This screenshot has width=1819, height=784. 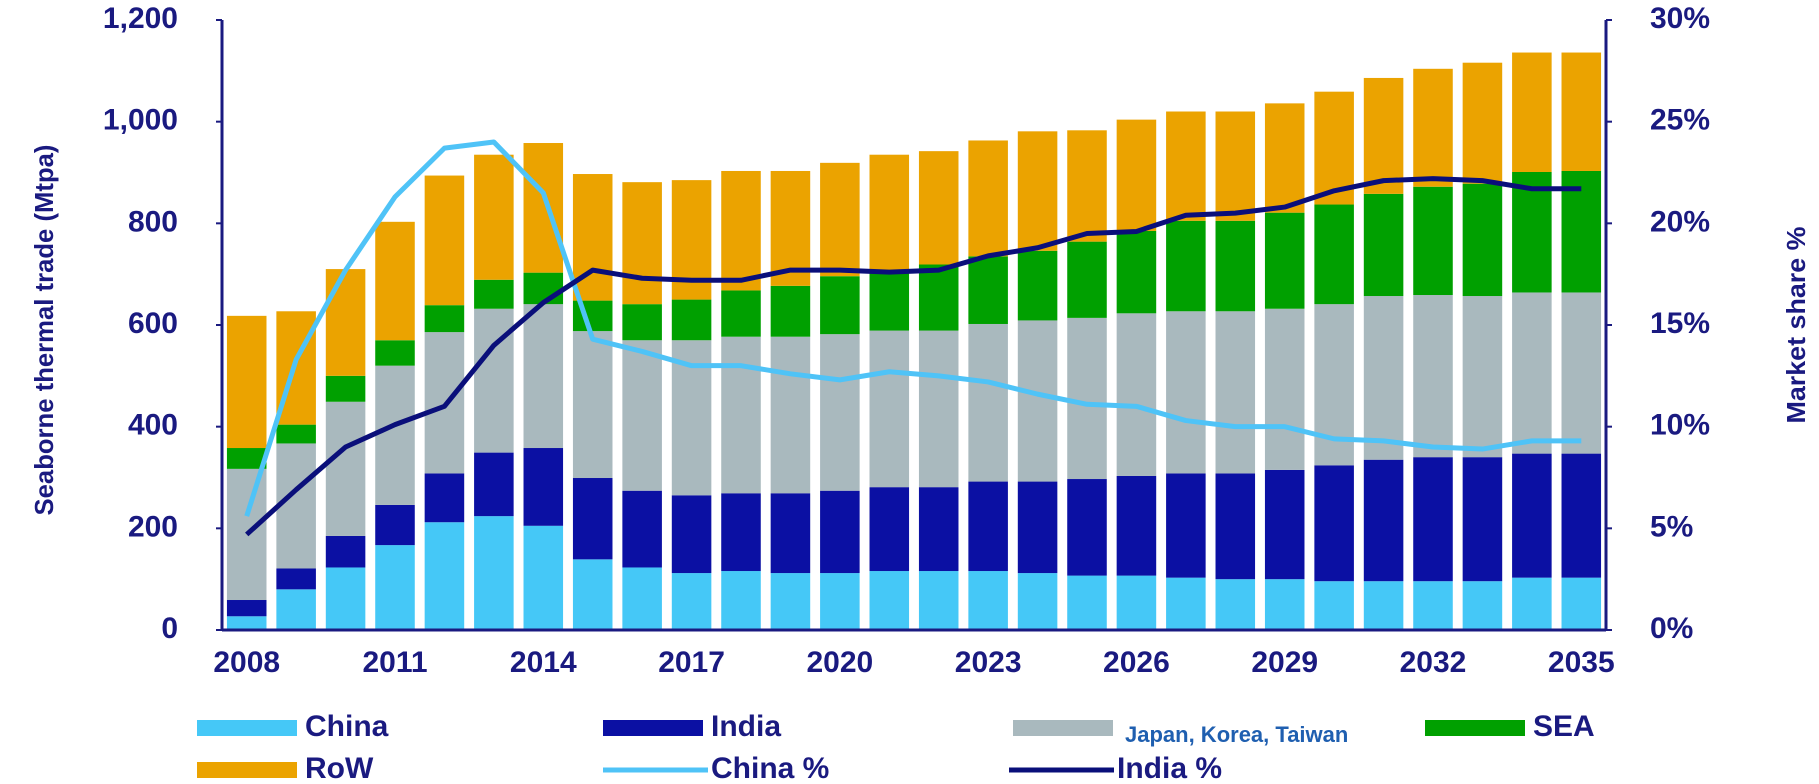 What do you see at coordinates (1136, 662) in the screenshot?
I see `x-tick-label: 2026` at bounding box center [1136, 662].